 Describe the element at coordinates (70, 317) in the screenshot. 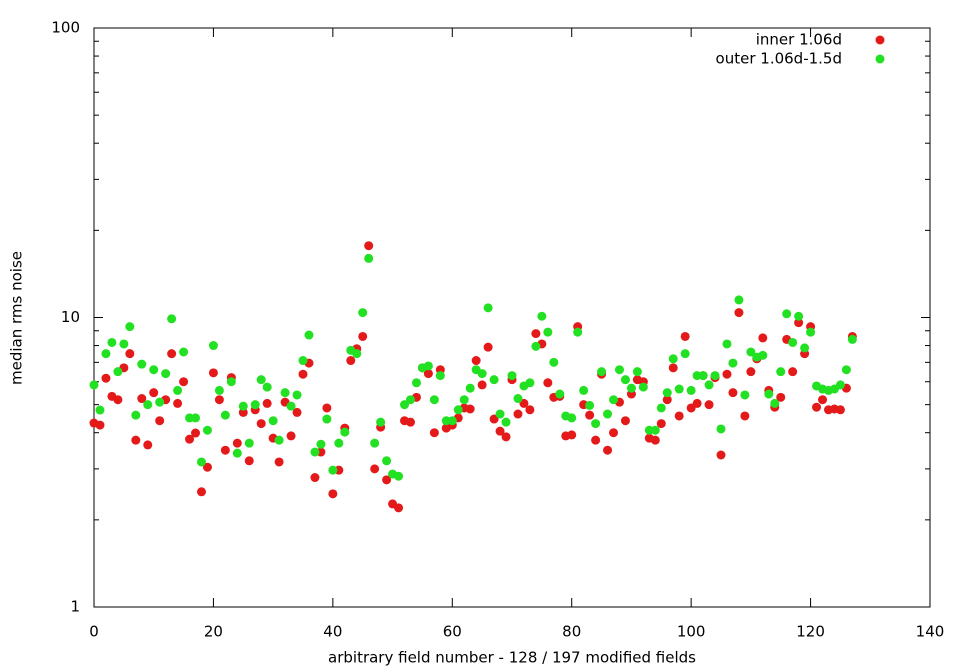

I see `y-tick-label: 10` at that location.